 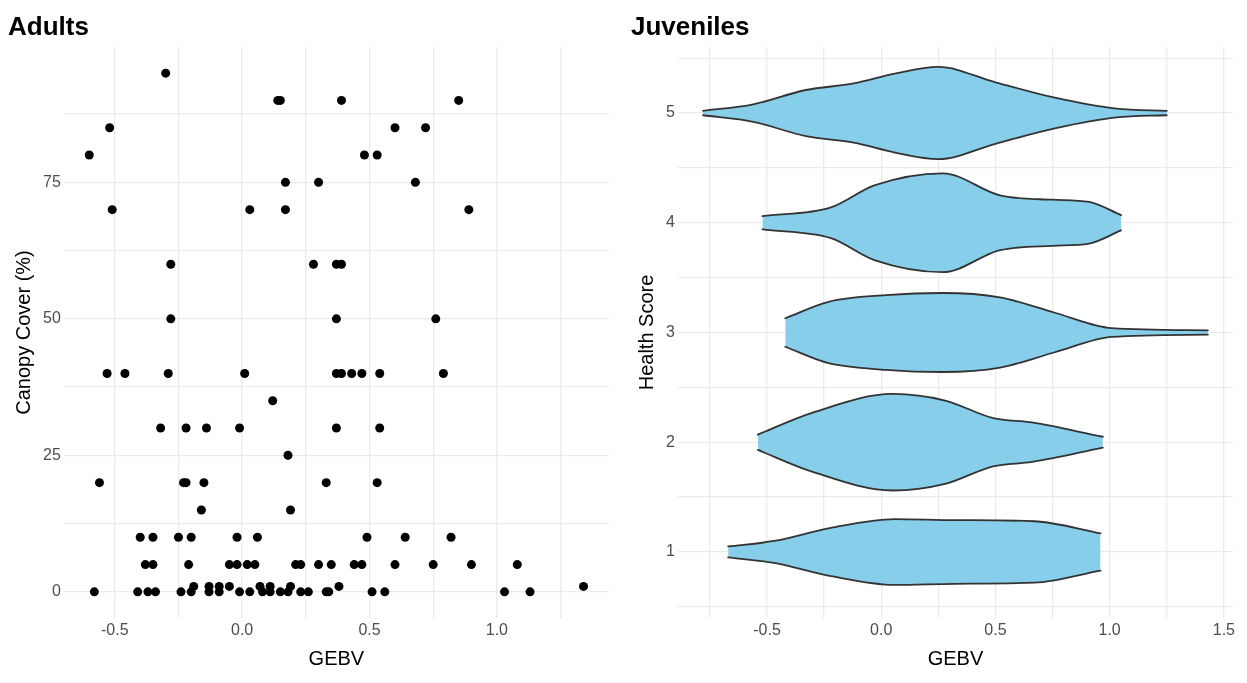 I want to click on x-tick-label: 1.5, so click(x=1224, y=629).